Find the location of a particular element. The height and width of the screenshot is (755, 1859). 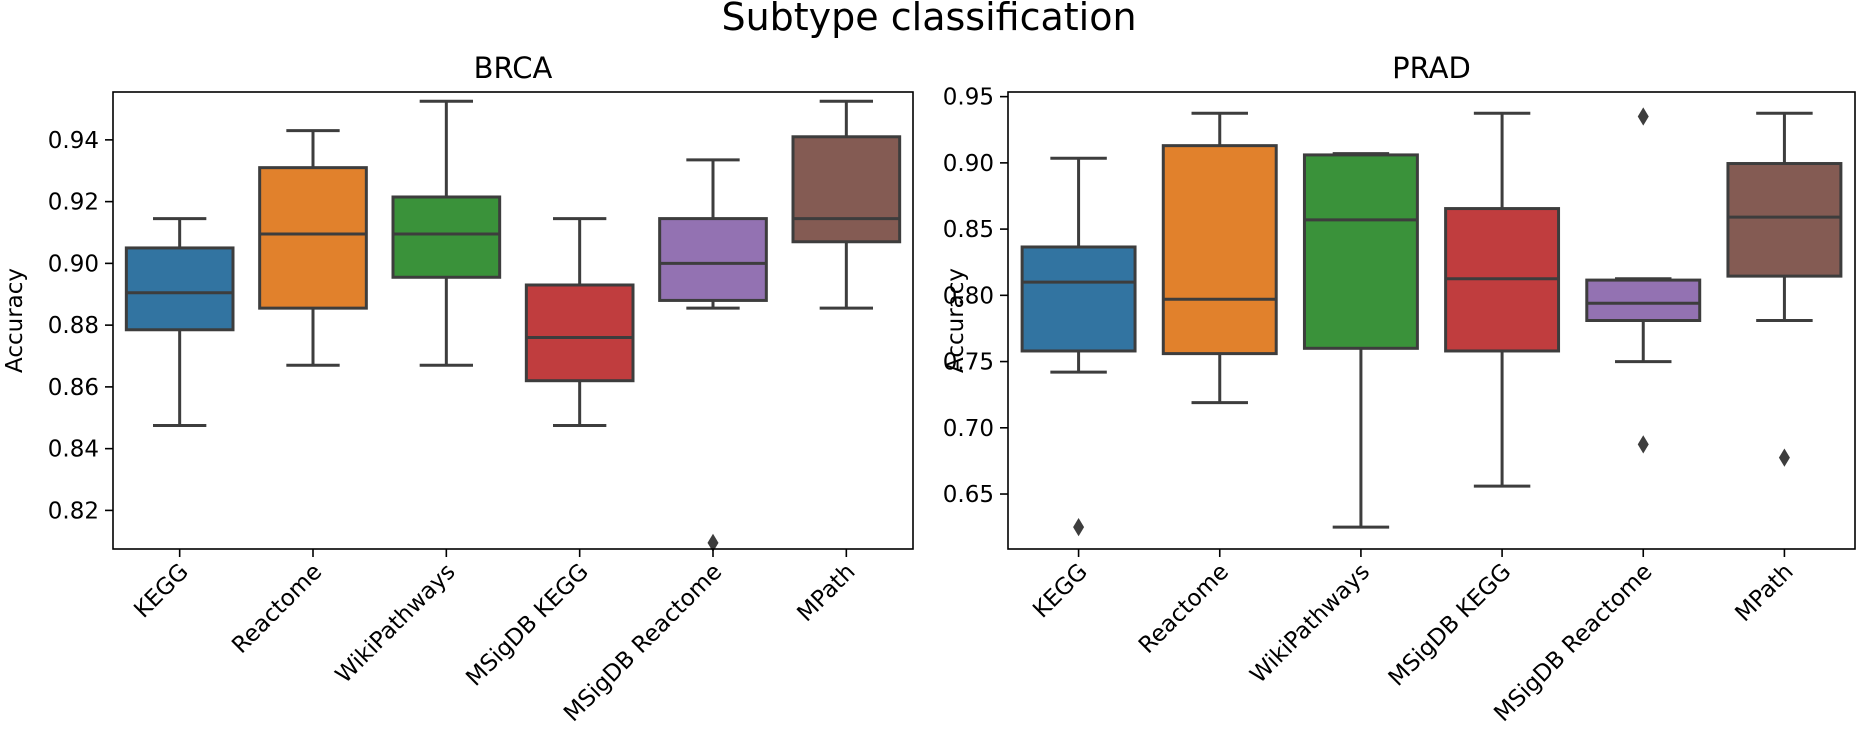

figure-title: Subtype classification is located at coordinates (928, 19).